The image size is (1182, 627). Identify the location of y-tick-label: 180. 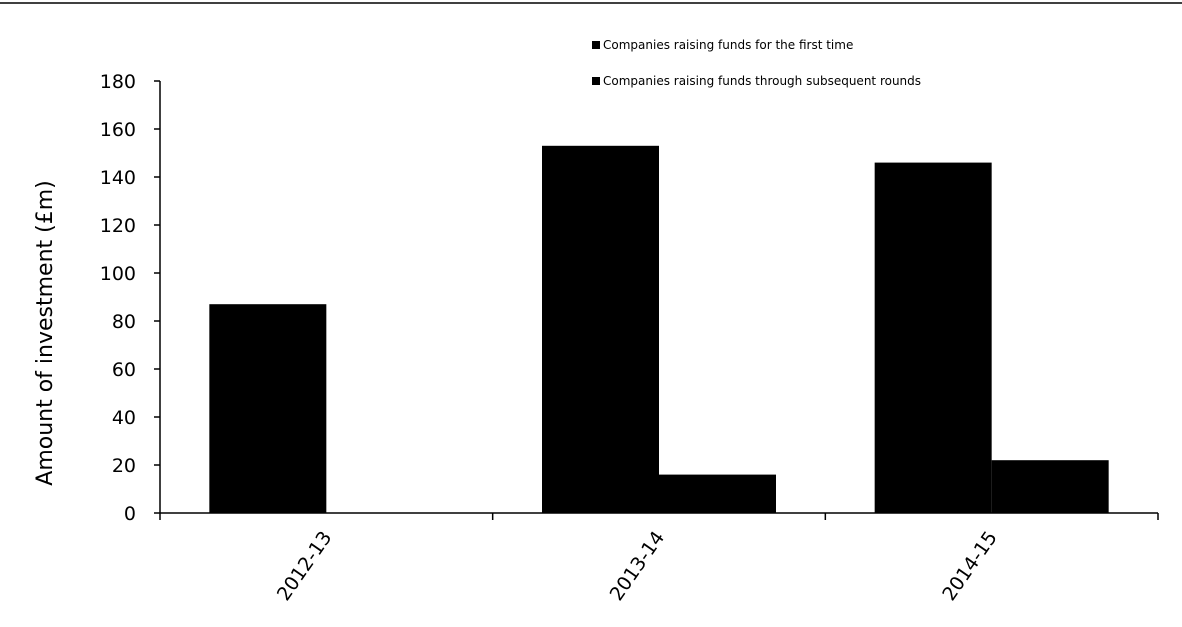
(118, 82).